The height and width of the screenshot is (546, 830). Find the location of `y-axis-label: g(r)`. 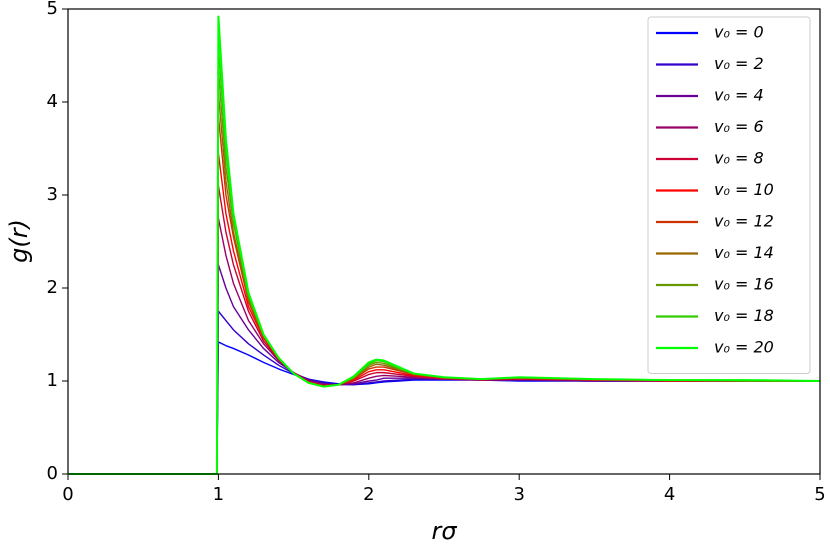

y-axis-label: g(r) is located at coordinates (19, 241).